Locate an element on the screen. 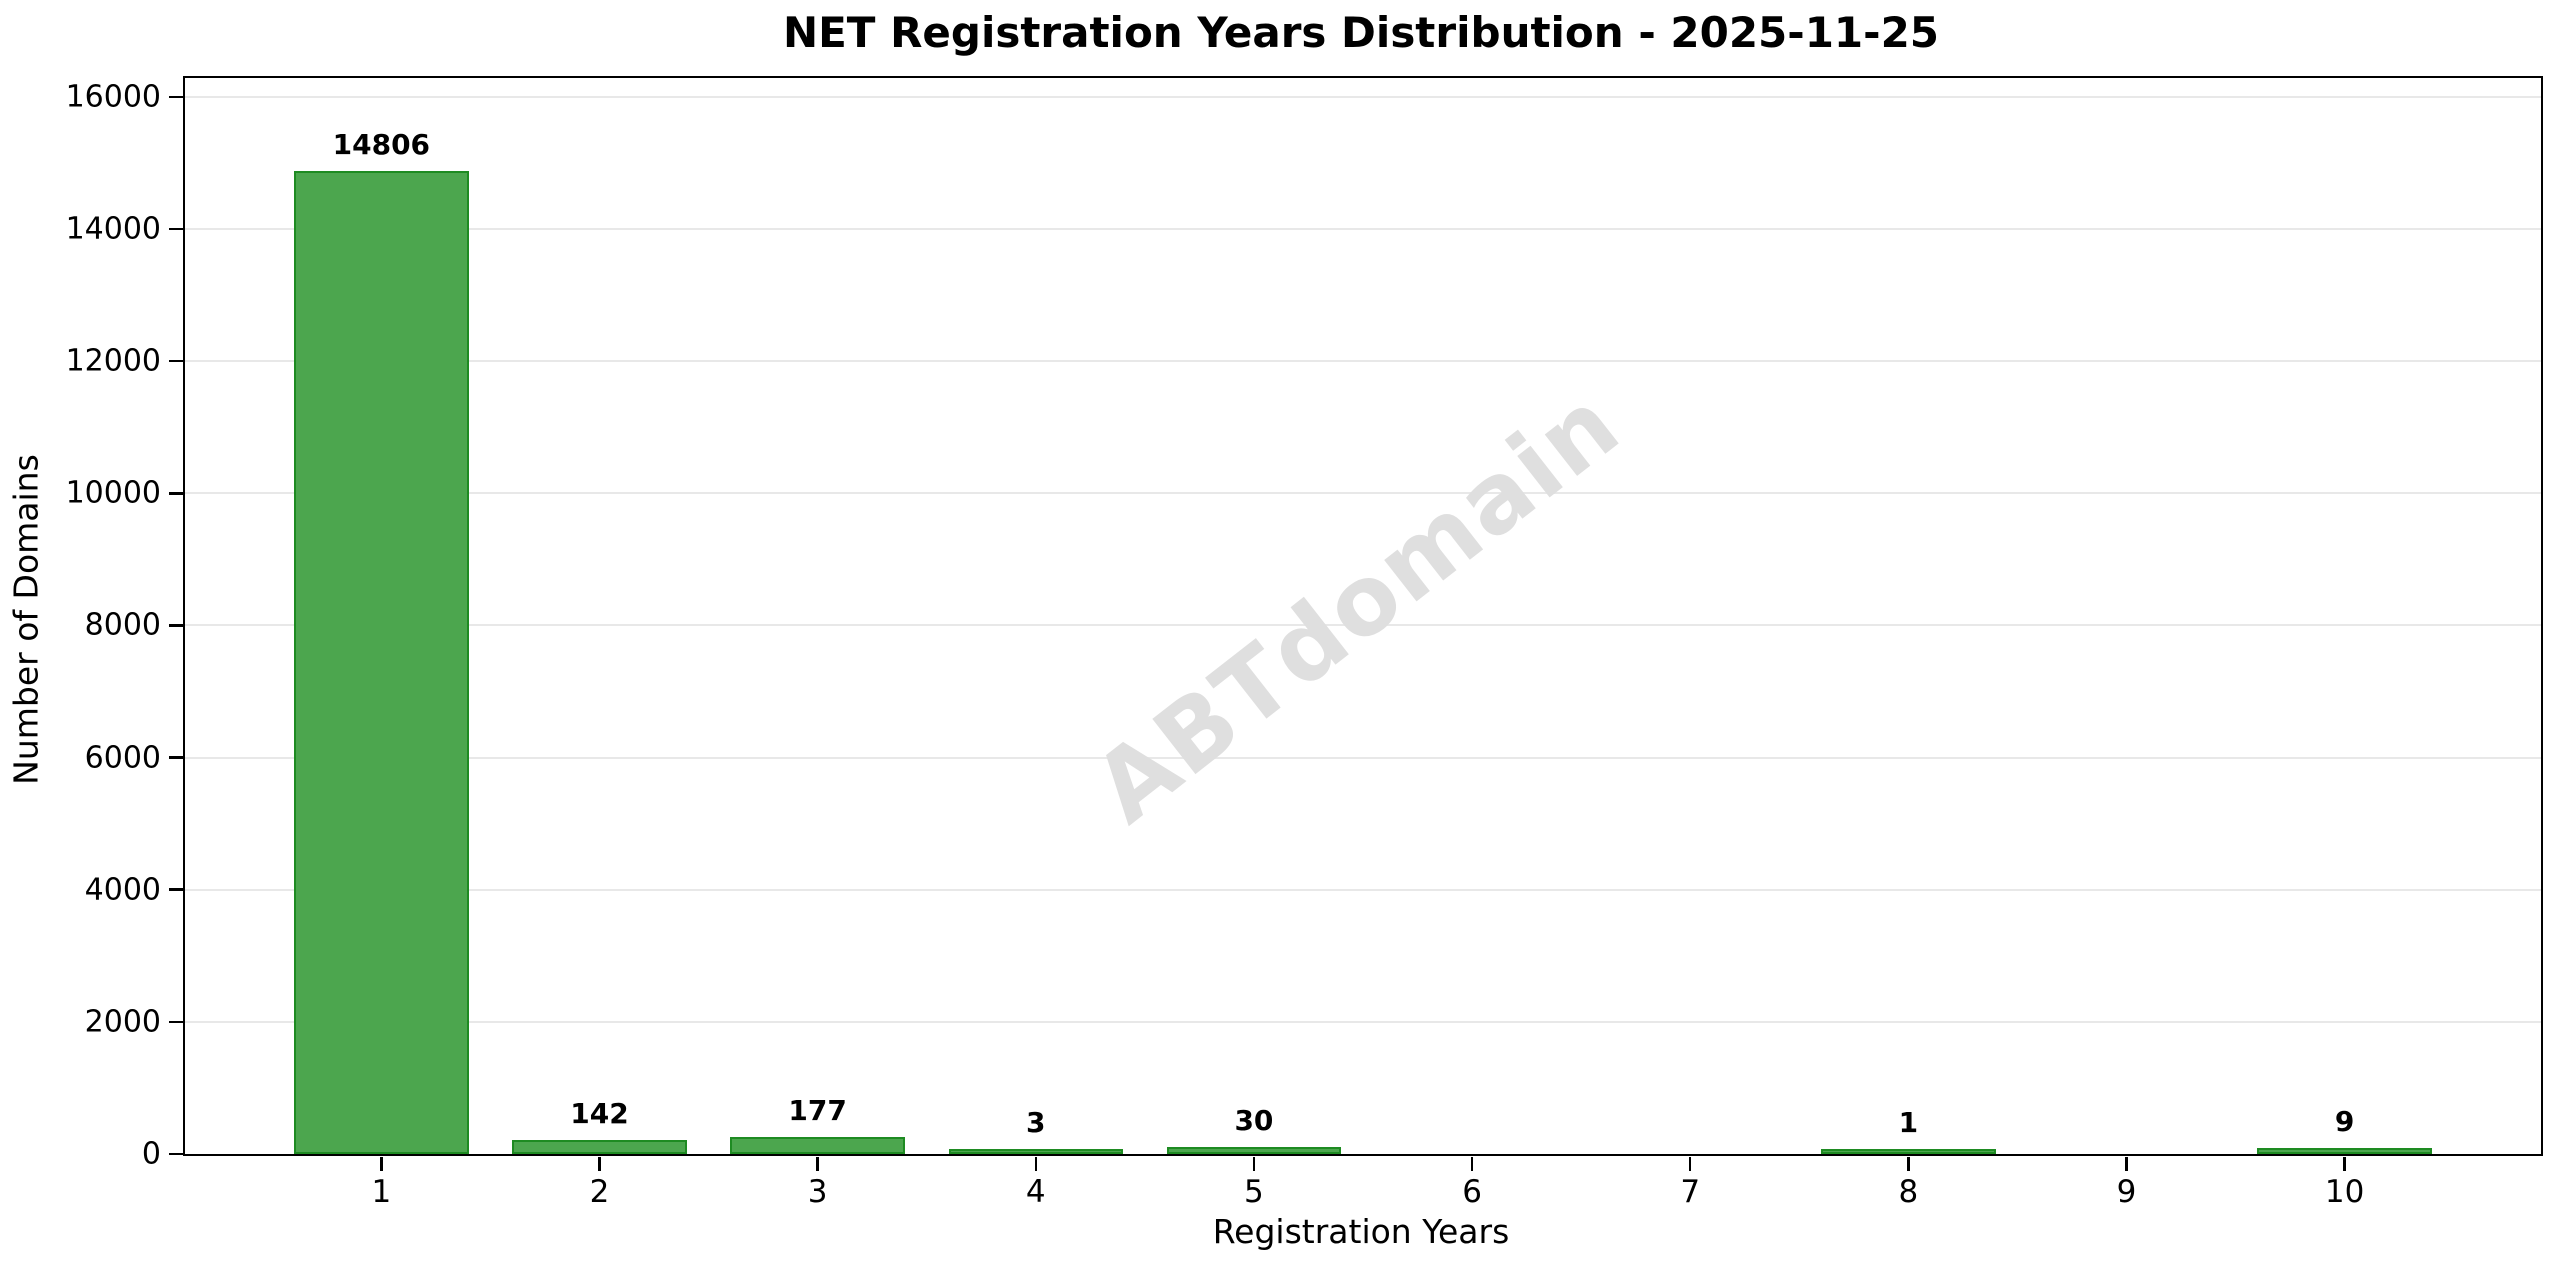  y-tick-label: 6000 is located at coordinates (122, 758).